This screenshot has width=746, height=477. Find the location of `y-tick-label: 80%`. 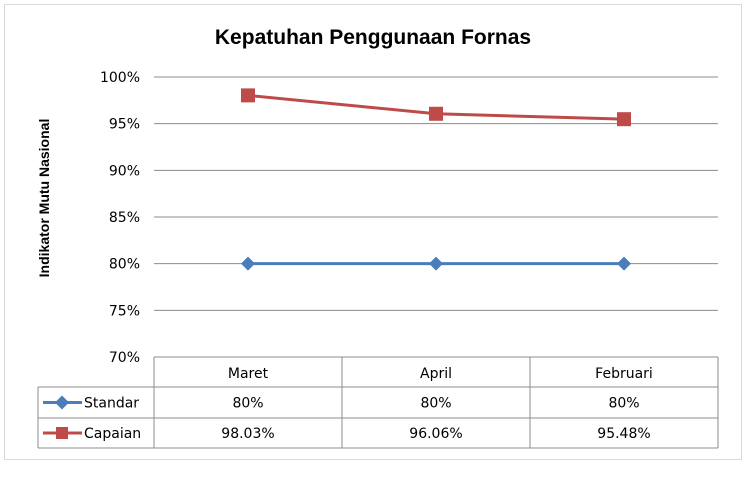

y-tick-label: 80% is located at coordinates (124, 265).